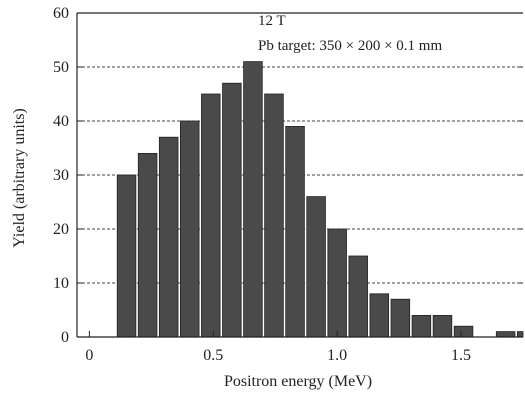  Describe the element at coordinates (461, 355) in the screenshot. I see `x-tick-label: 1.5` at that location.